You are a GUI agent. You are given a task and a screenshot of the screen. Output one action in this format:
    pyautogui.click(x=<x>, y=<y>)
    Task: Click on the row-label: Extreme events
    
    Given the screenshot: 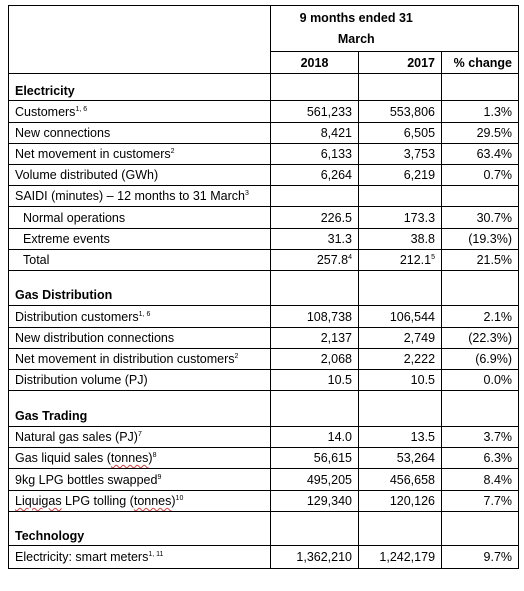 What is the action you would take?
    pyautogui.click(x=139, y=239)
    